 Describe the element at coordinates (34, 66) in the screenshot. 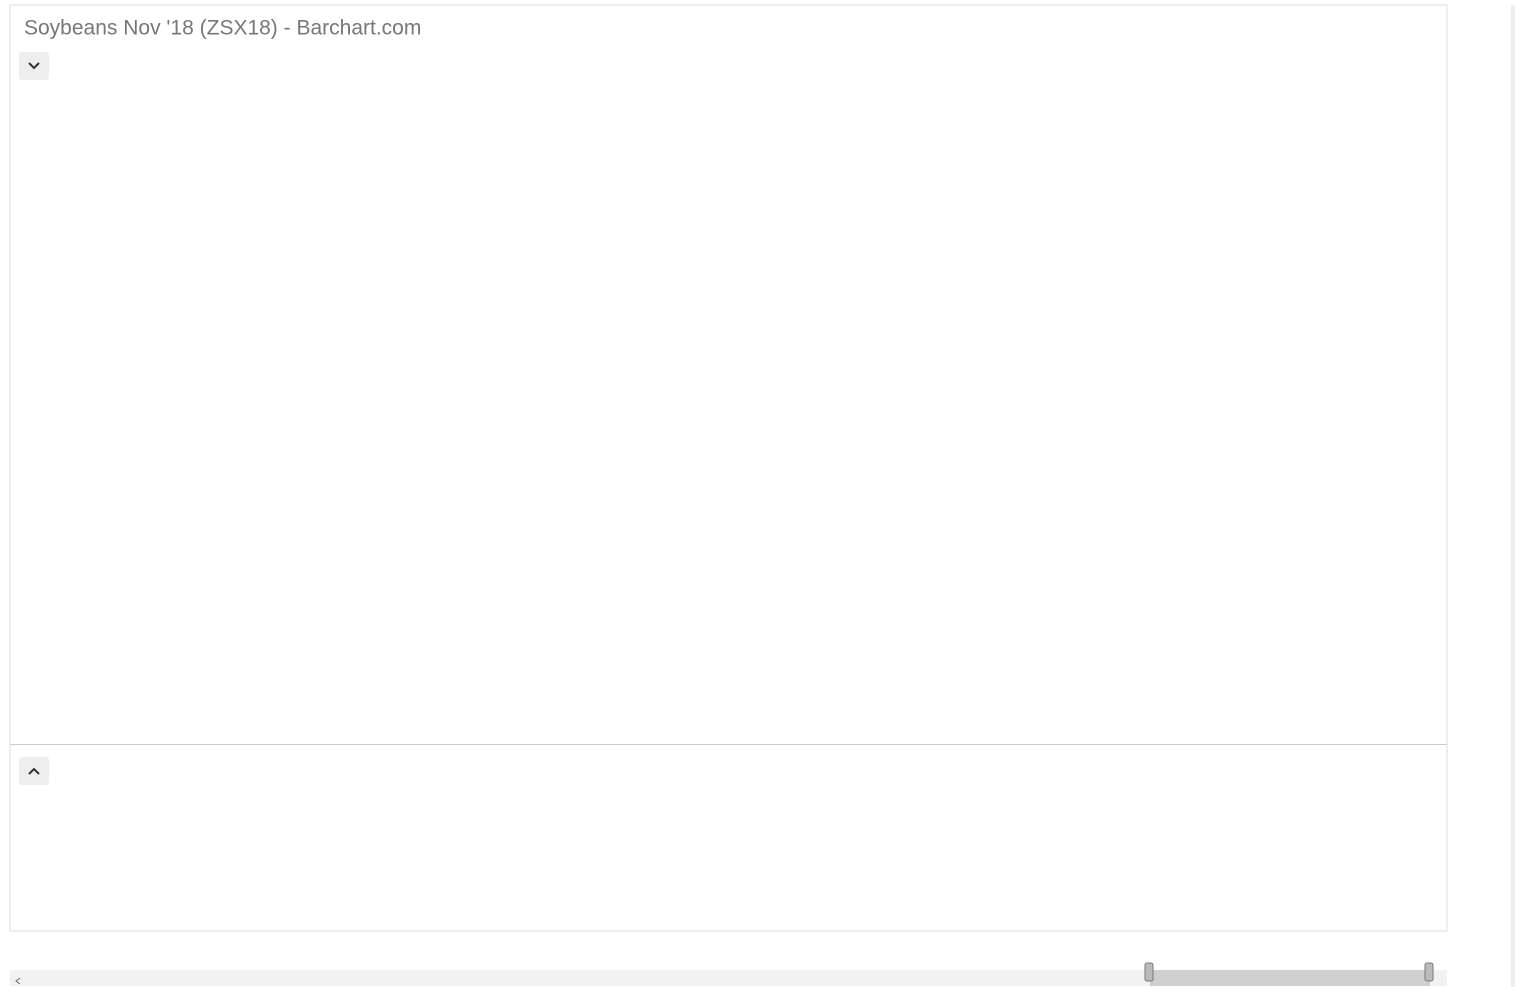

I see `collapse-button` at that location.